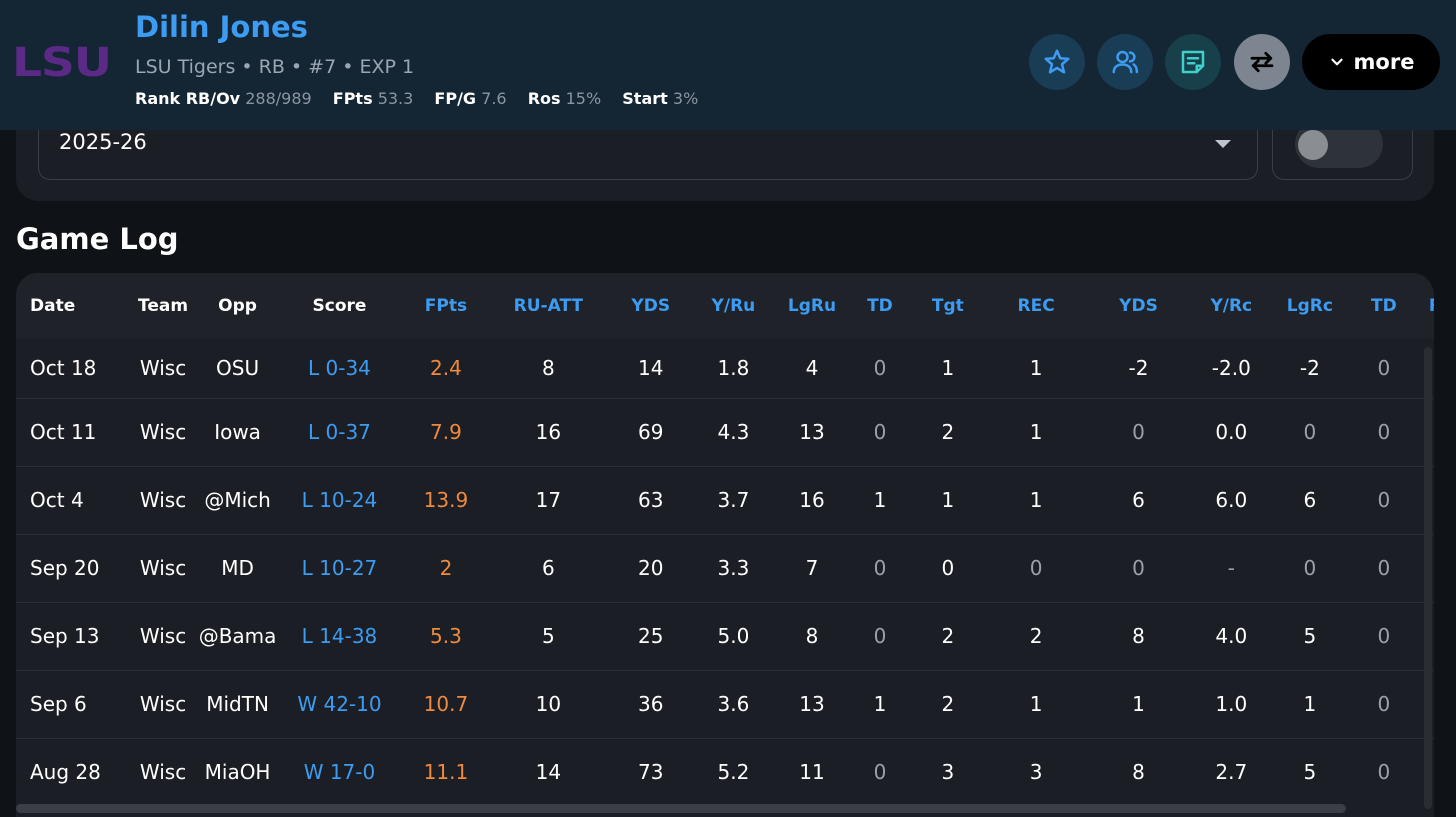 This screenshot has width=1456, height=817. What do you see at coordinates (1310, 704) in the screenshot?
I see `cell-lg-rc: 1` at bounding box center [1310, 704].